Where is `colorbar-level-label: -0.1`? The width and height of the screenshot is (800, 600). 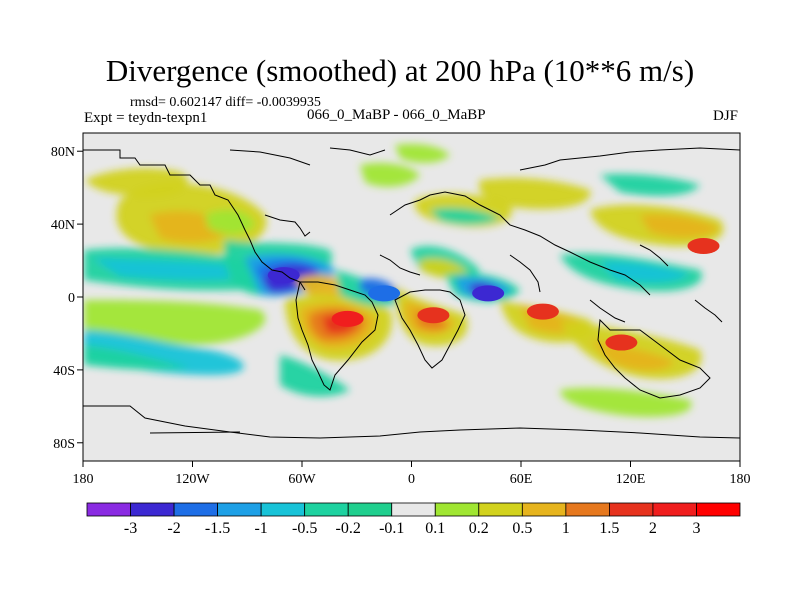 colorbar-level-label: -0.1 is located at coordinates (391, 528).